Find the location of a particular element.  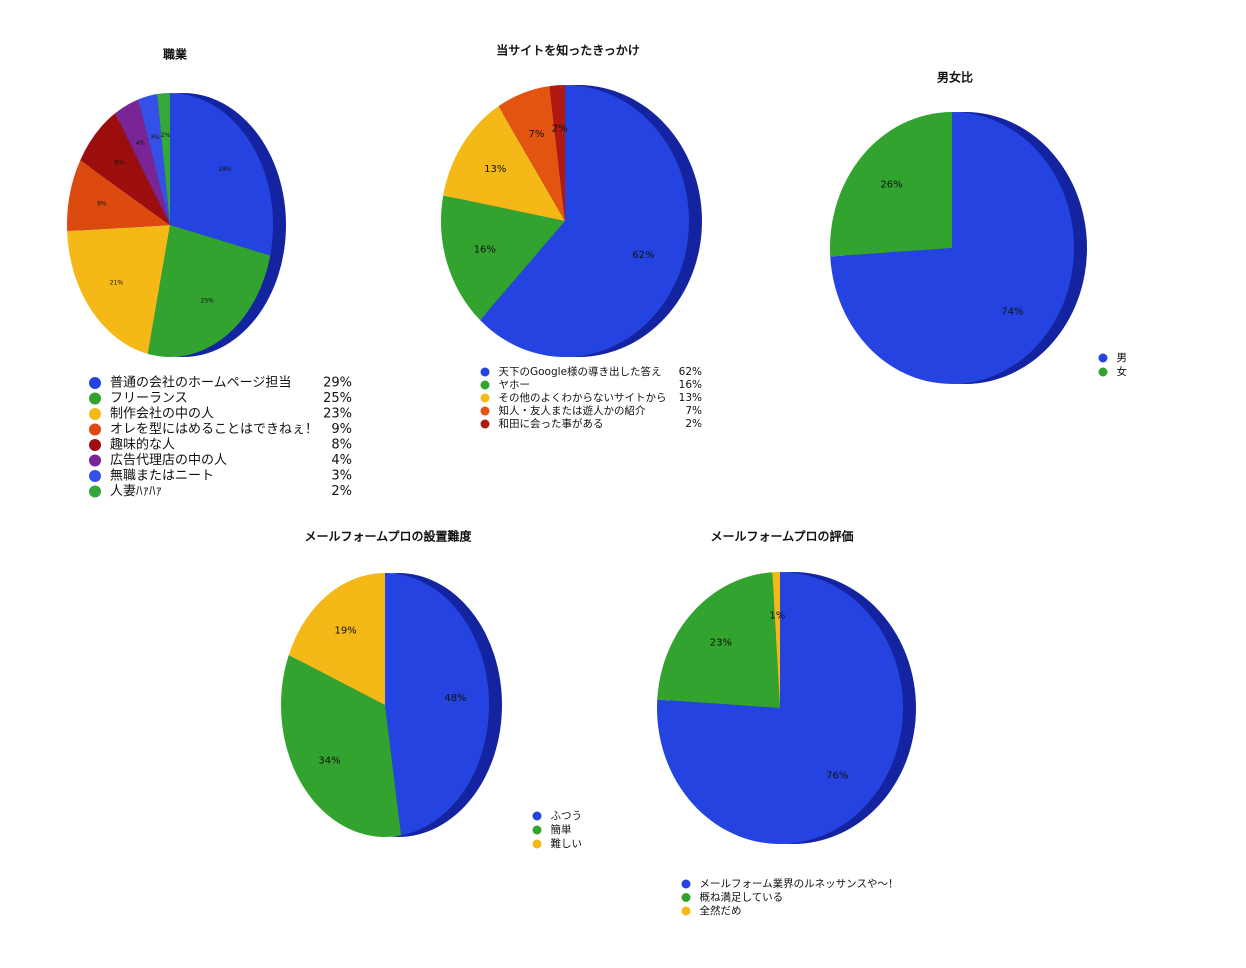

chart-title: 男女比 is located at coordinates (955, 77).